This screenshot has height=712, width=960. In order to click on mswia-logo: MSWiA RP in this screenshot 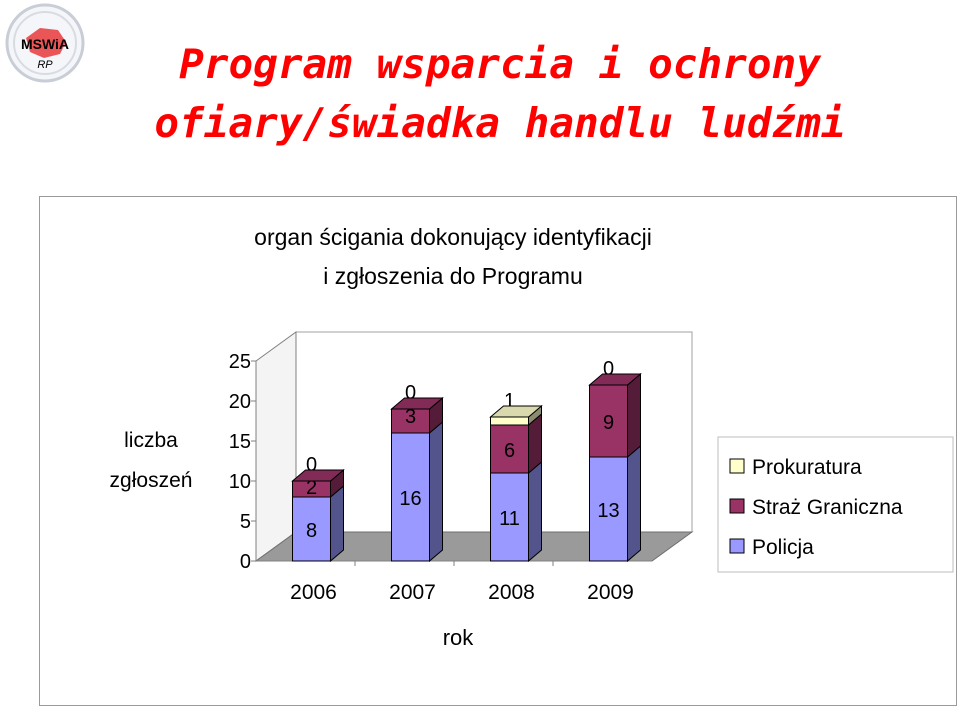, I will do `click(45, 43)`.